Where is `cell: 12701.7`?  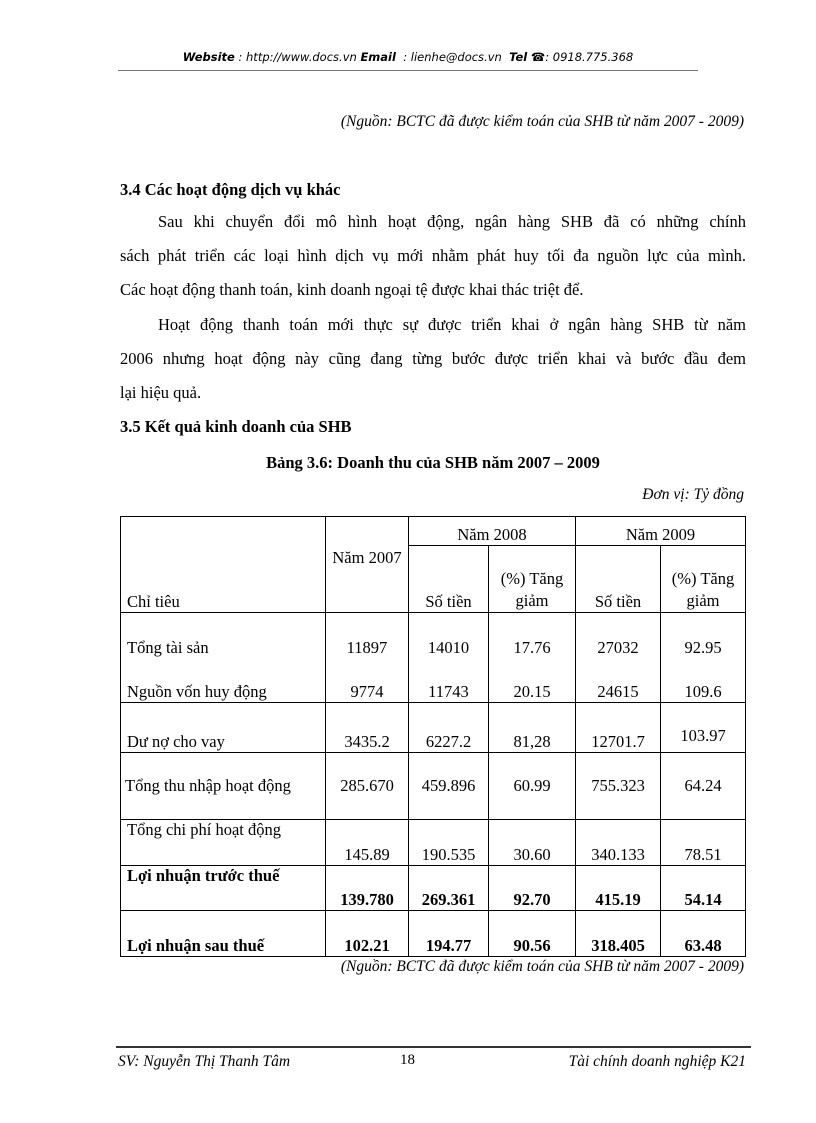 cell: 12701.7 is located at coordinates (618, 727).